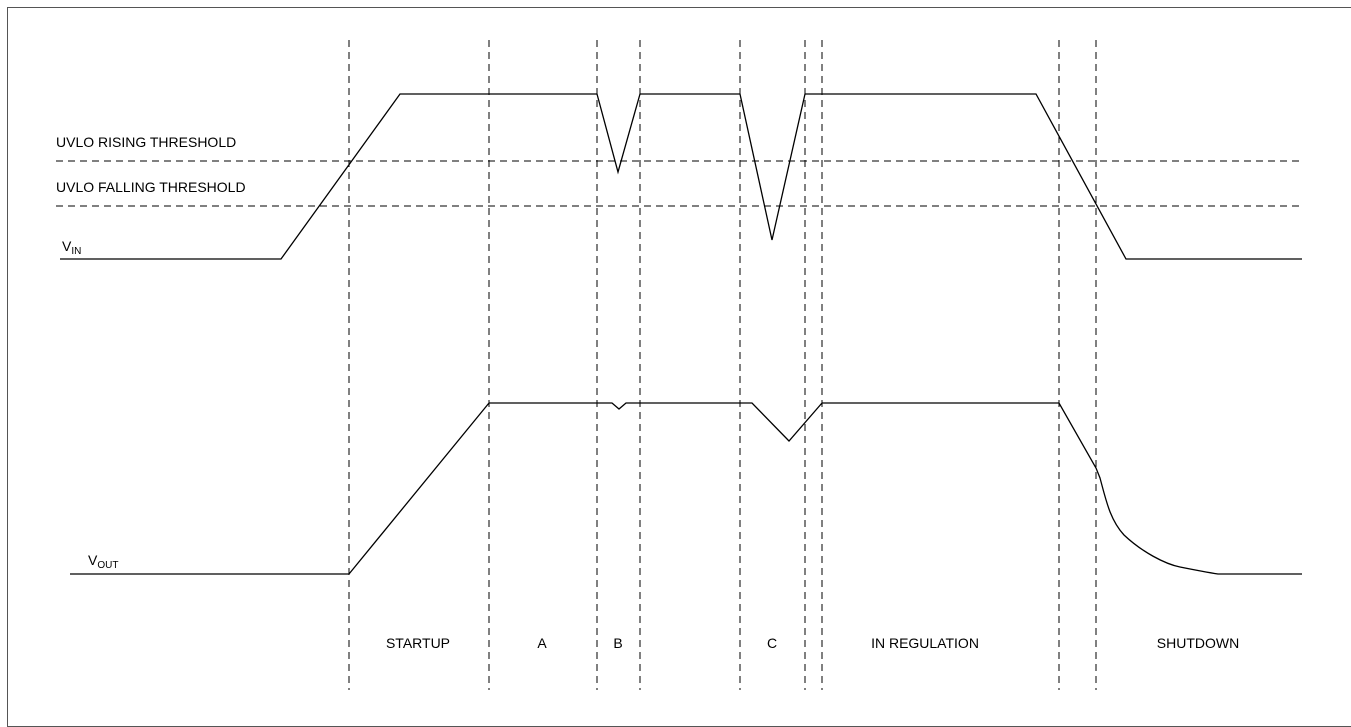 Image resolution: width=1351 pixels, height=727 pixels. What do you see at coordinates (1198, 643) in the screenshot?
I see `segment-shutdown-label: SHUTDOWN` at bounding box center [1198, 643].